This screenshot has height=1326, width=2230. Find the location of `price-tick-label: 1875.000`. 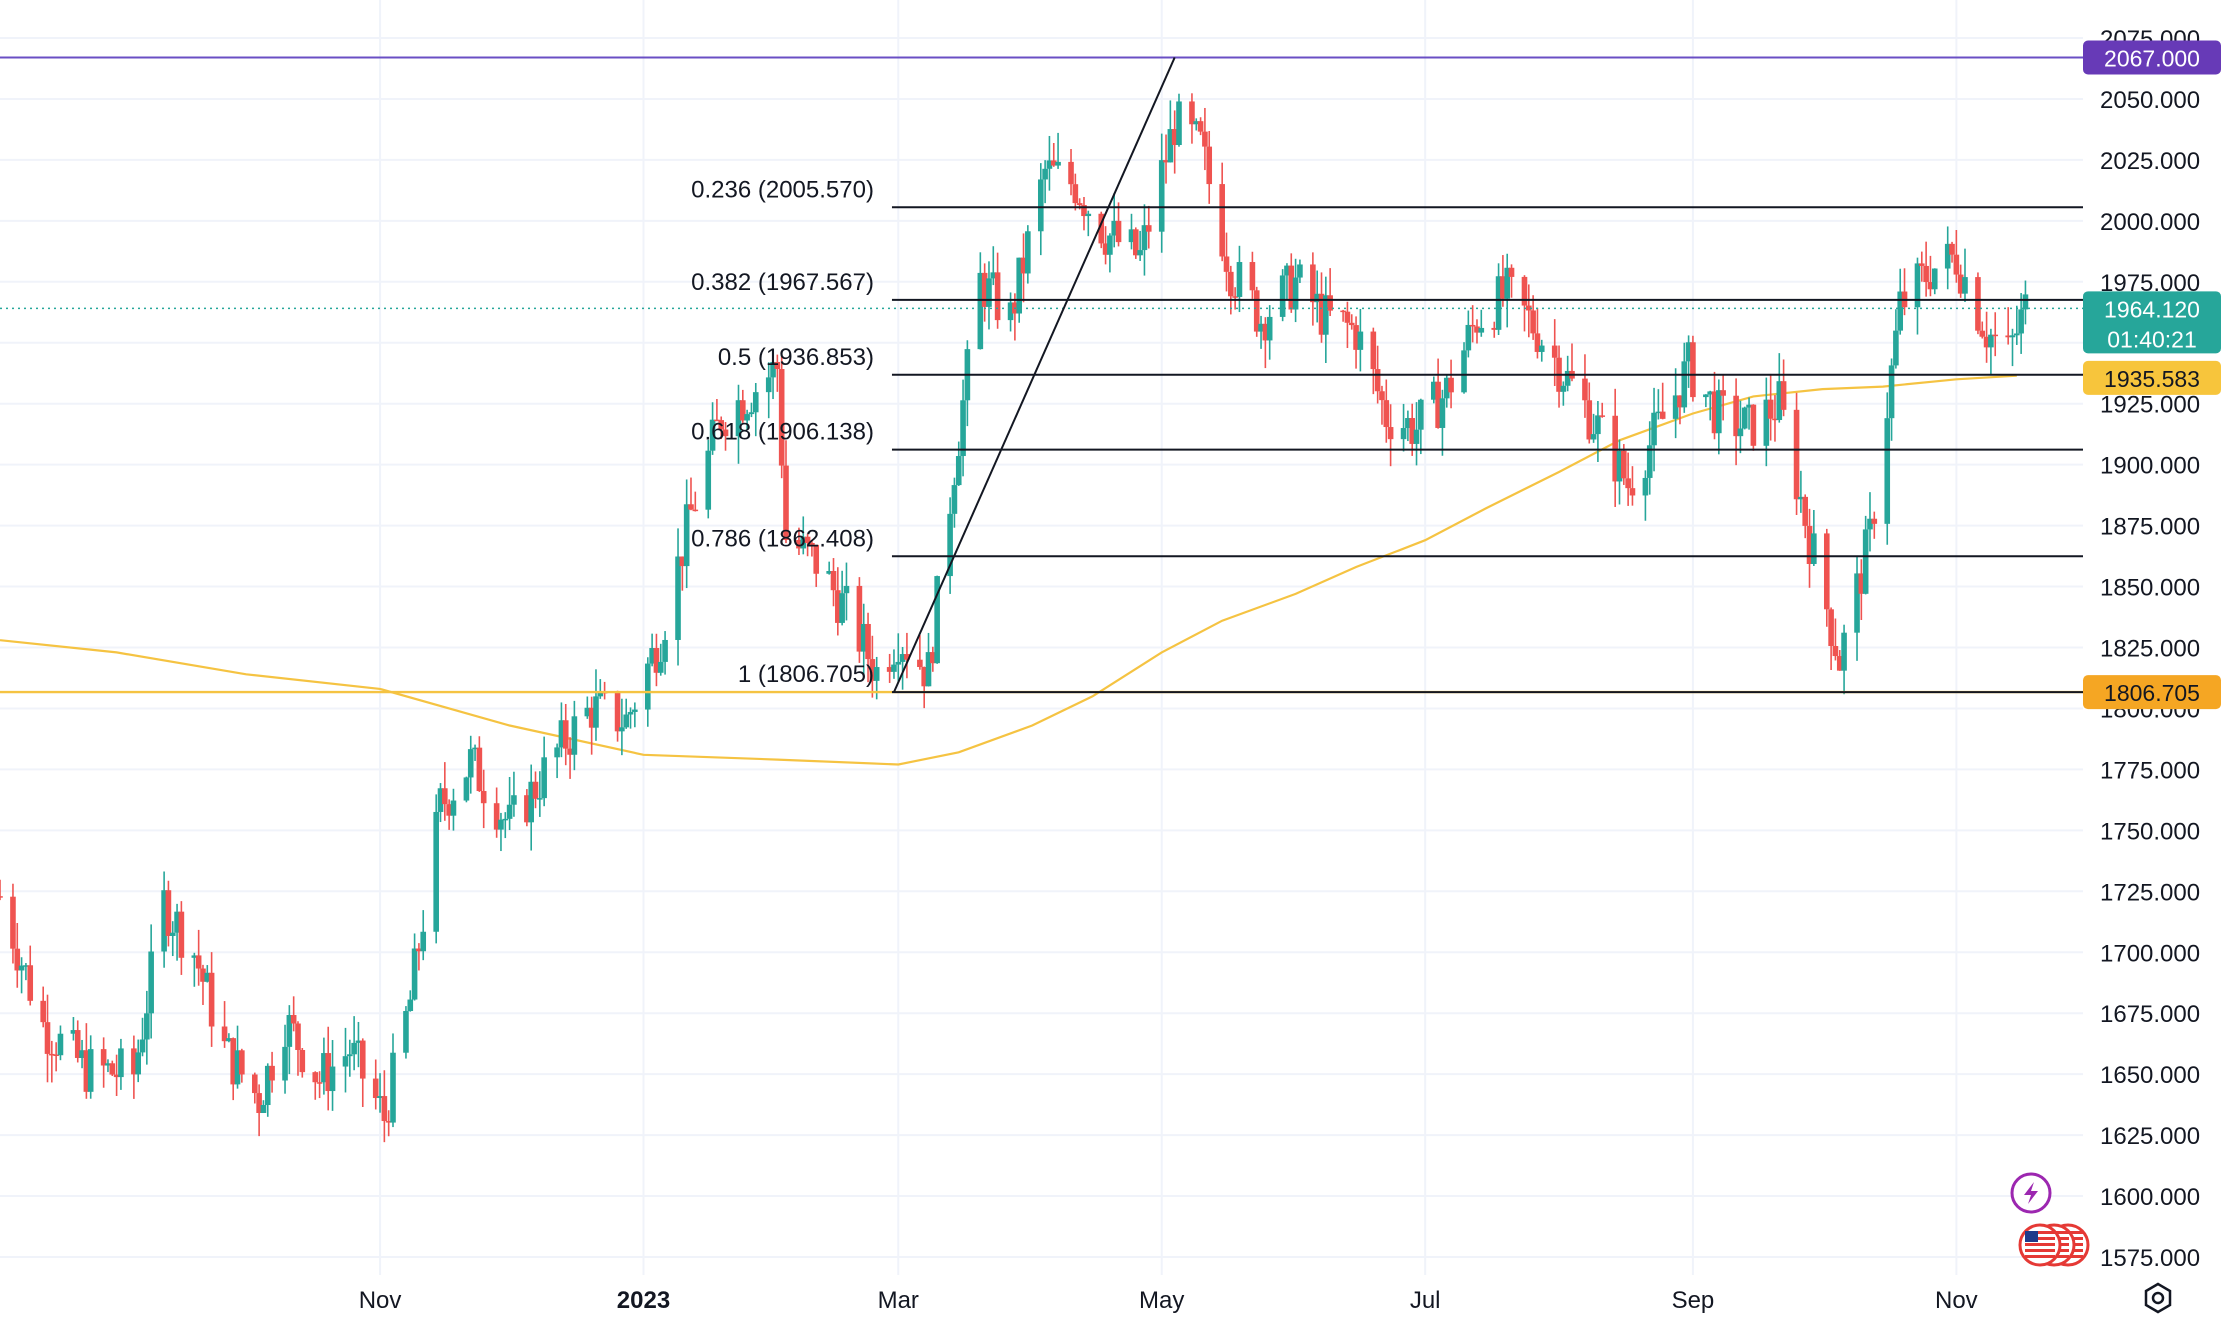

price-tick-label: 1875.000 is located at coordinates (2150, 527).